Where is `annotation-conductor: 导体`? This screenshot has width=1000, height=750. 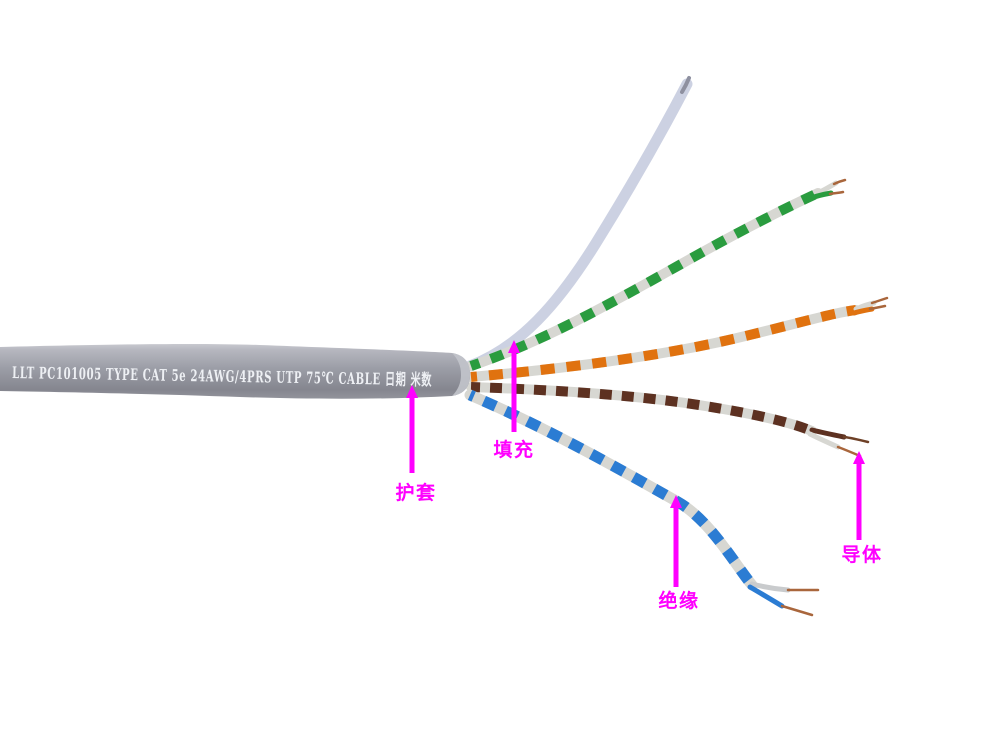 annotation-conductor: 导体 is located at coordinates (861, 508).